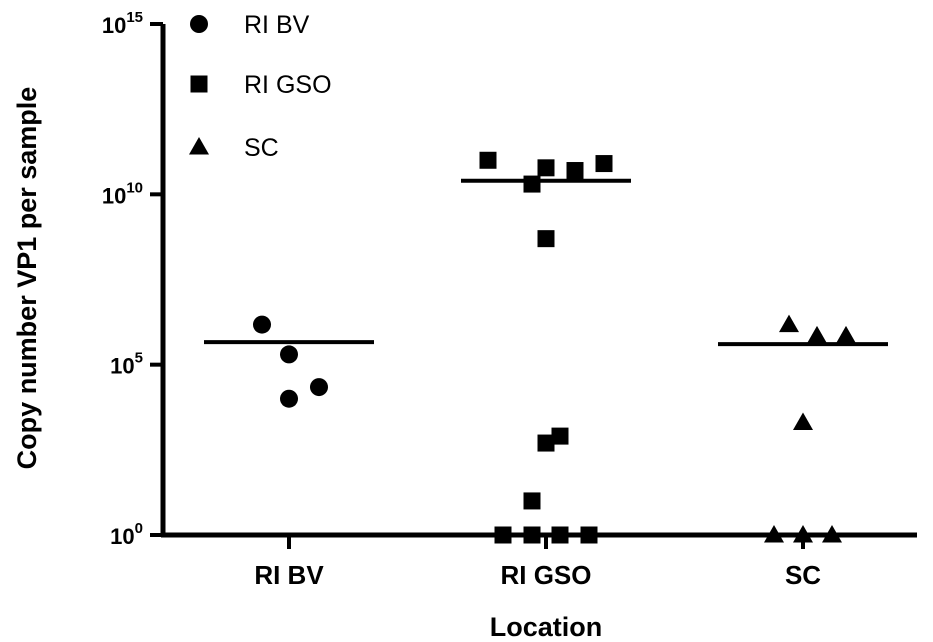 The image size is (933, 642). What do you see at coordinates (803, 575) in the screenshot?
I see `x-category-label: SC` at bounding box center [803, 575].